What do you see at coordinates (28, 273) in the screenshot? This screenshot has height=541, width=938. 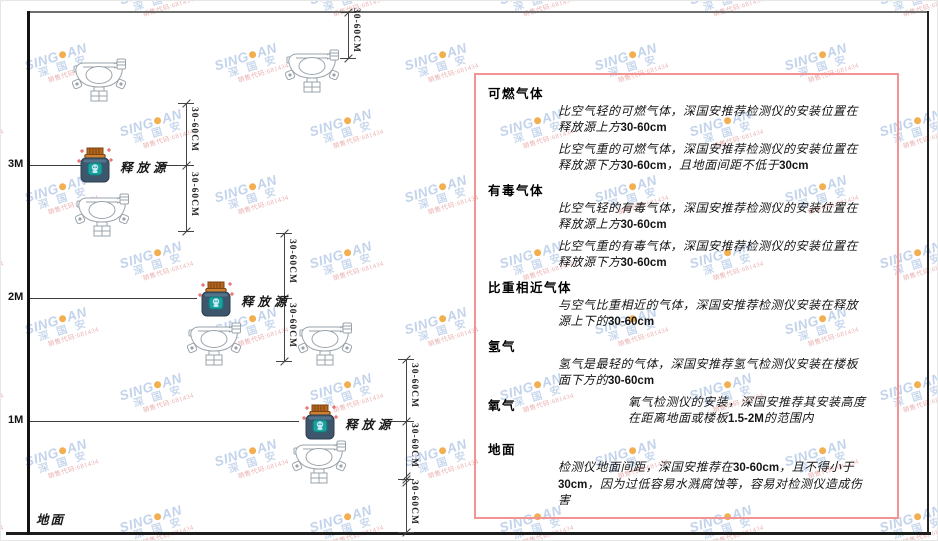 I see `left-wall-line` at bounding box center [28, 273].